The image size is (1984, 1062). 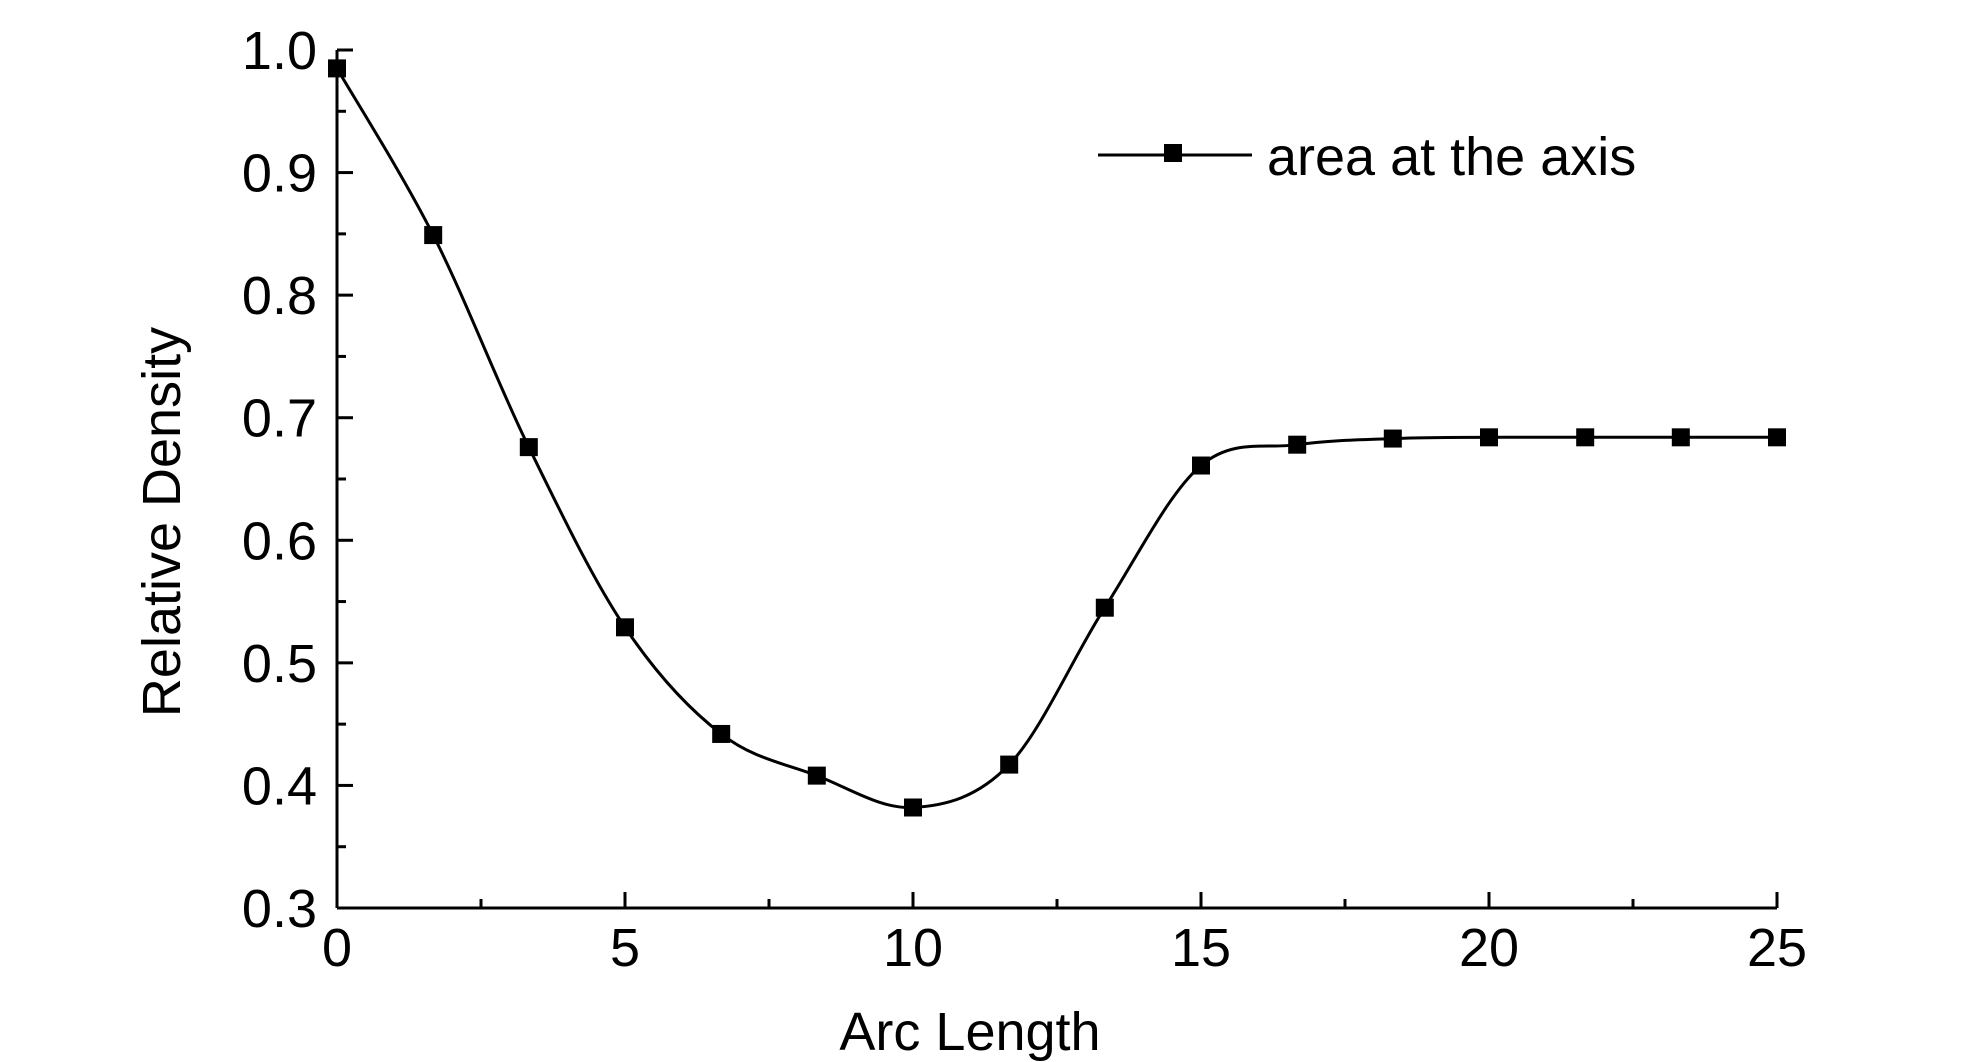 I want to click on legend-label: area at the axis, so click(x=1451, y=157).